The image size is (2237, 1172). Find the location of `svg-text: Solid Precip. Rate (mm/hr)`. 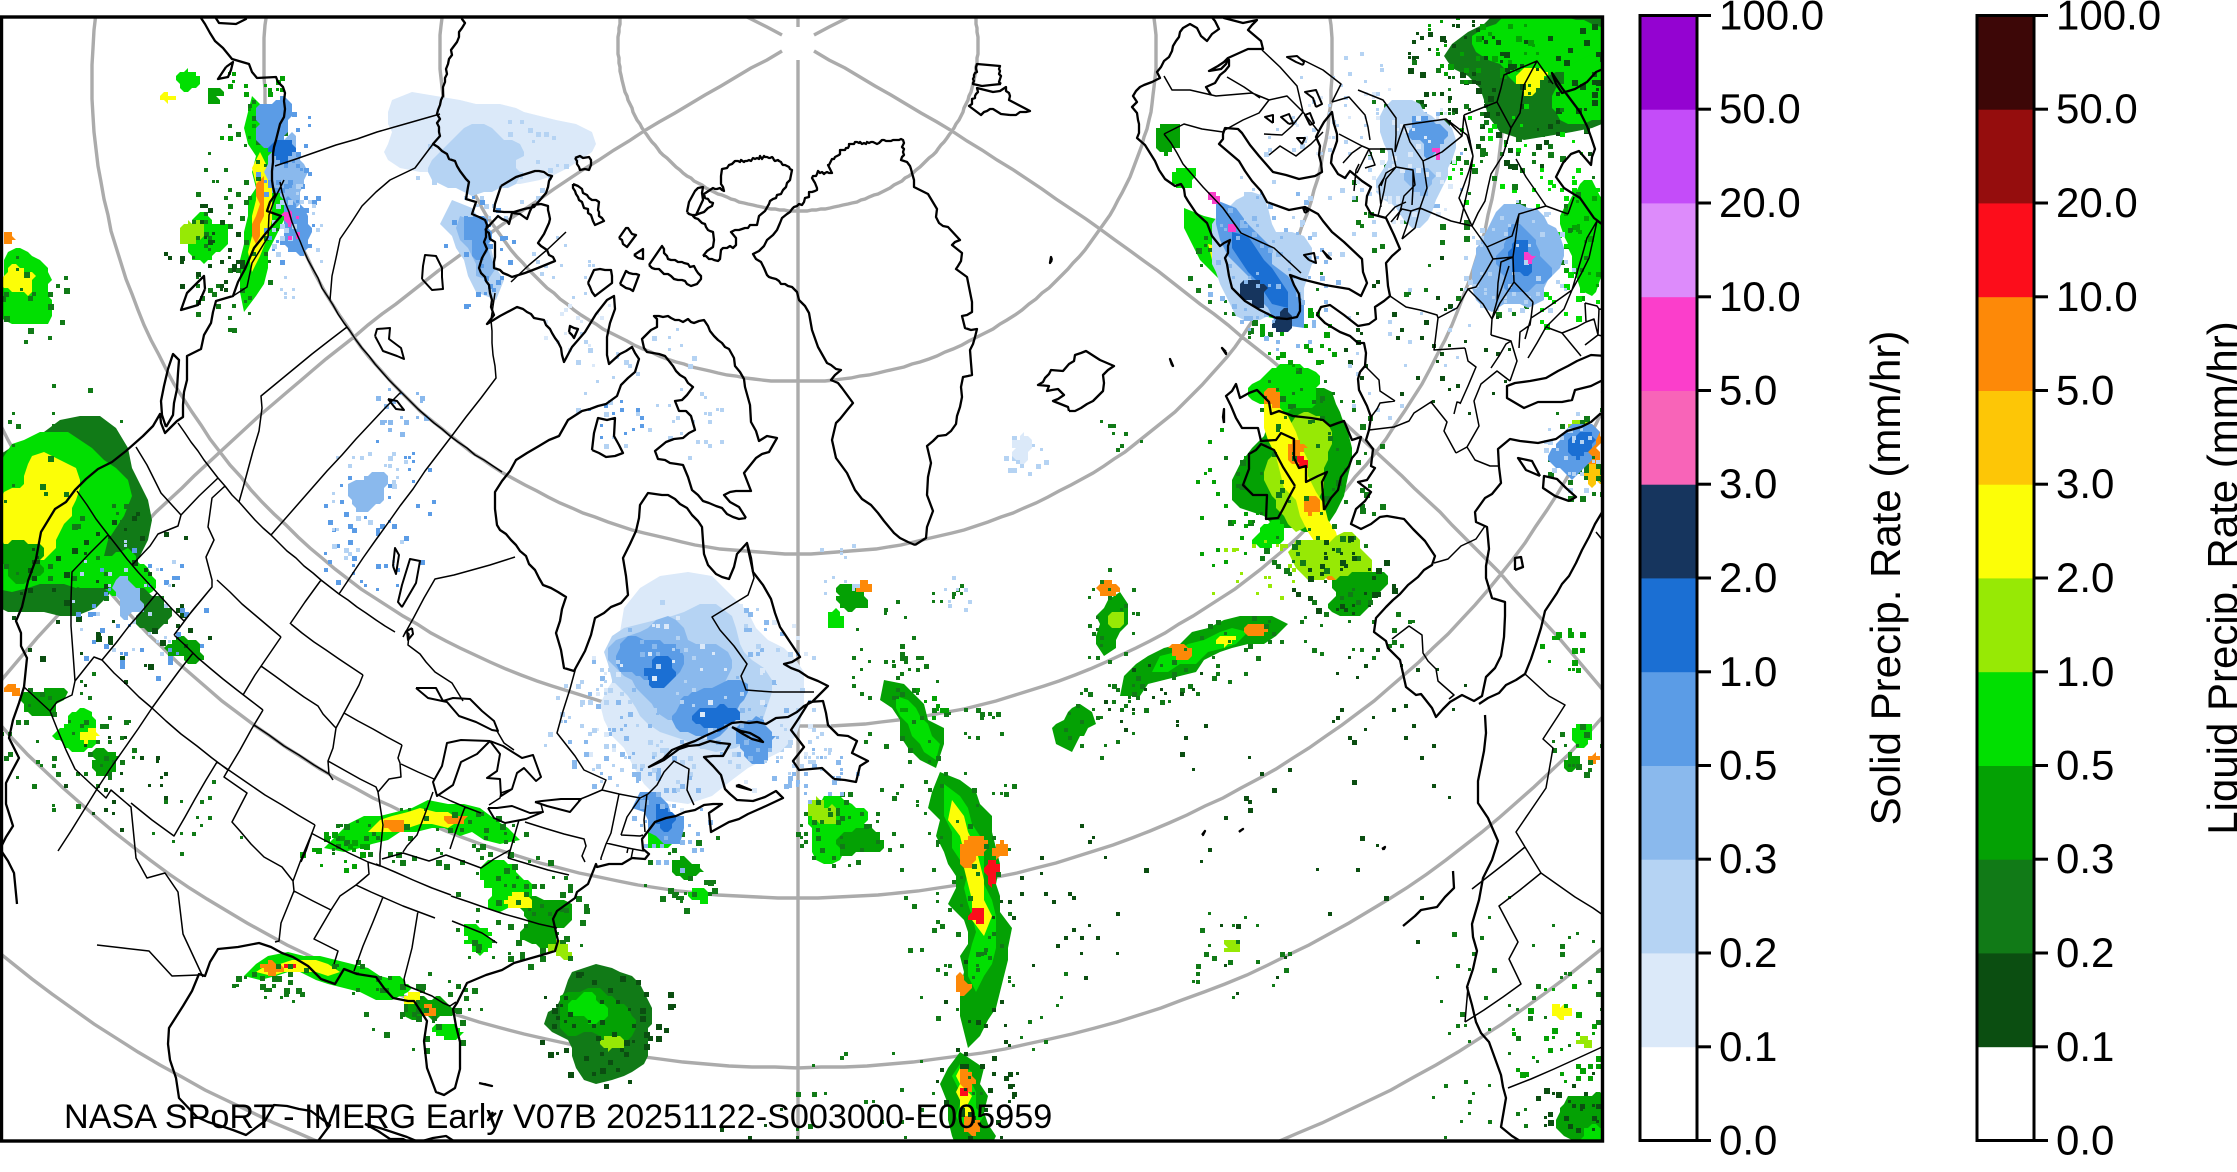

svg-text: Solid Precip. Rate (mm/hr) is located at coordinates (1885, 578).